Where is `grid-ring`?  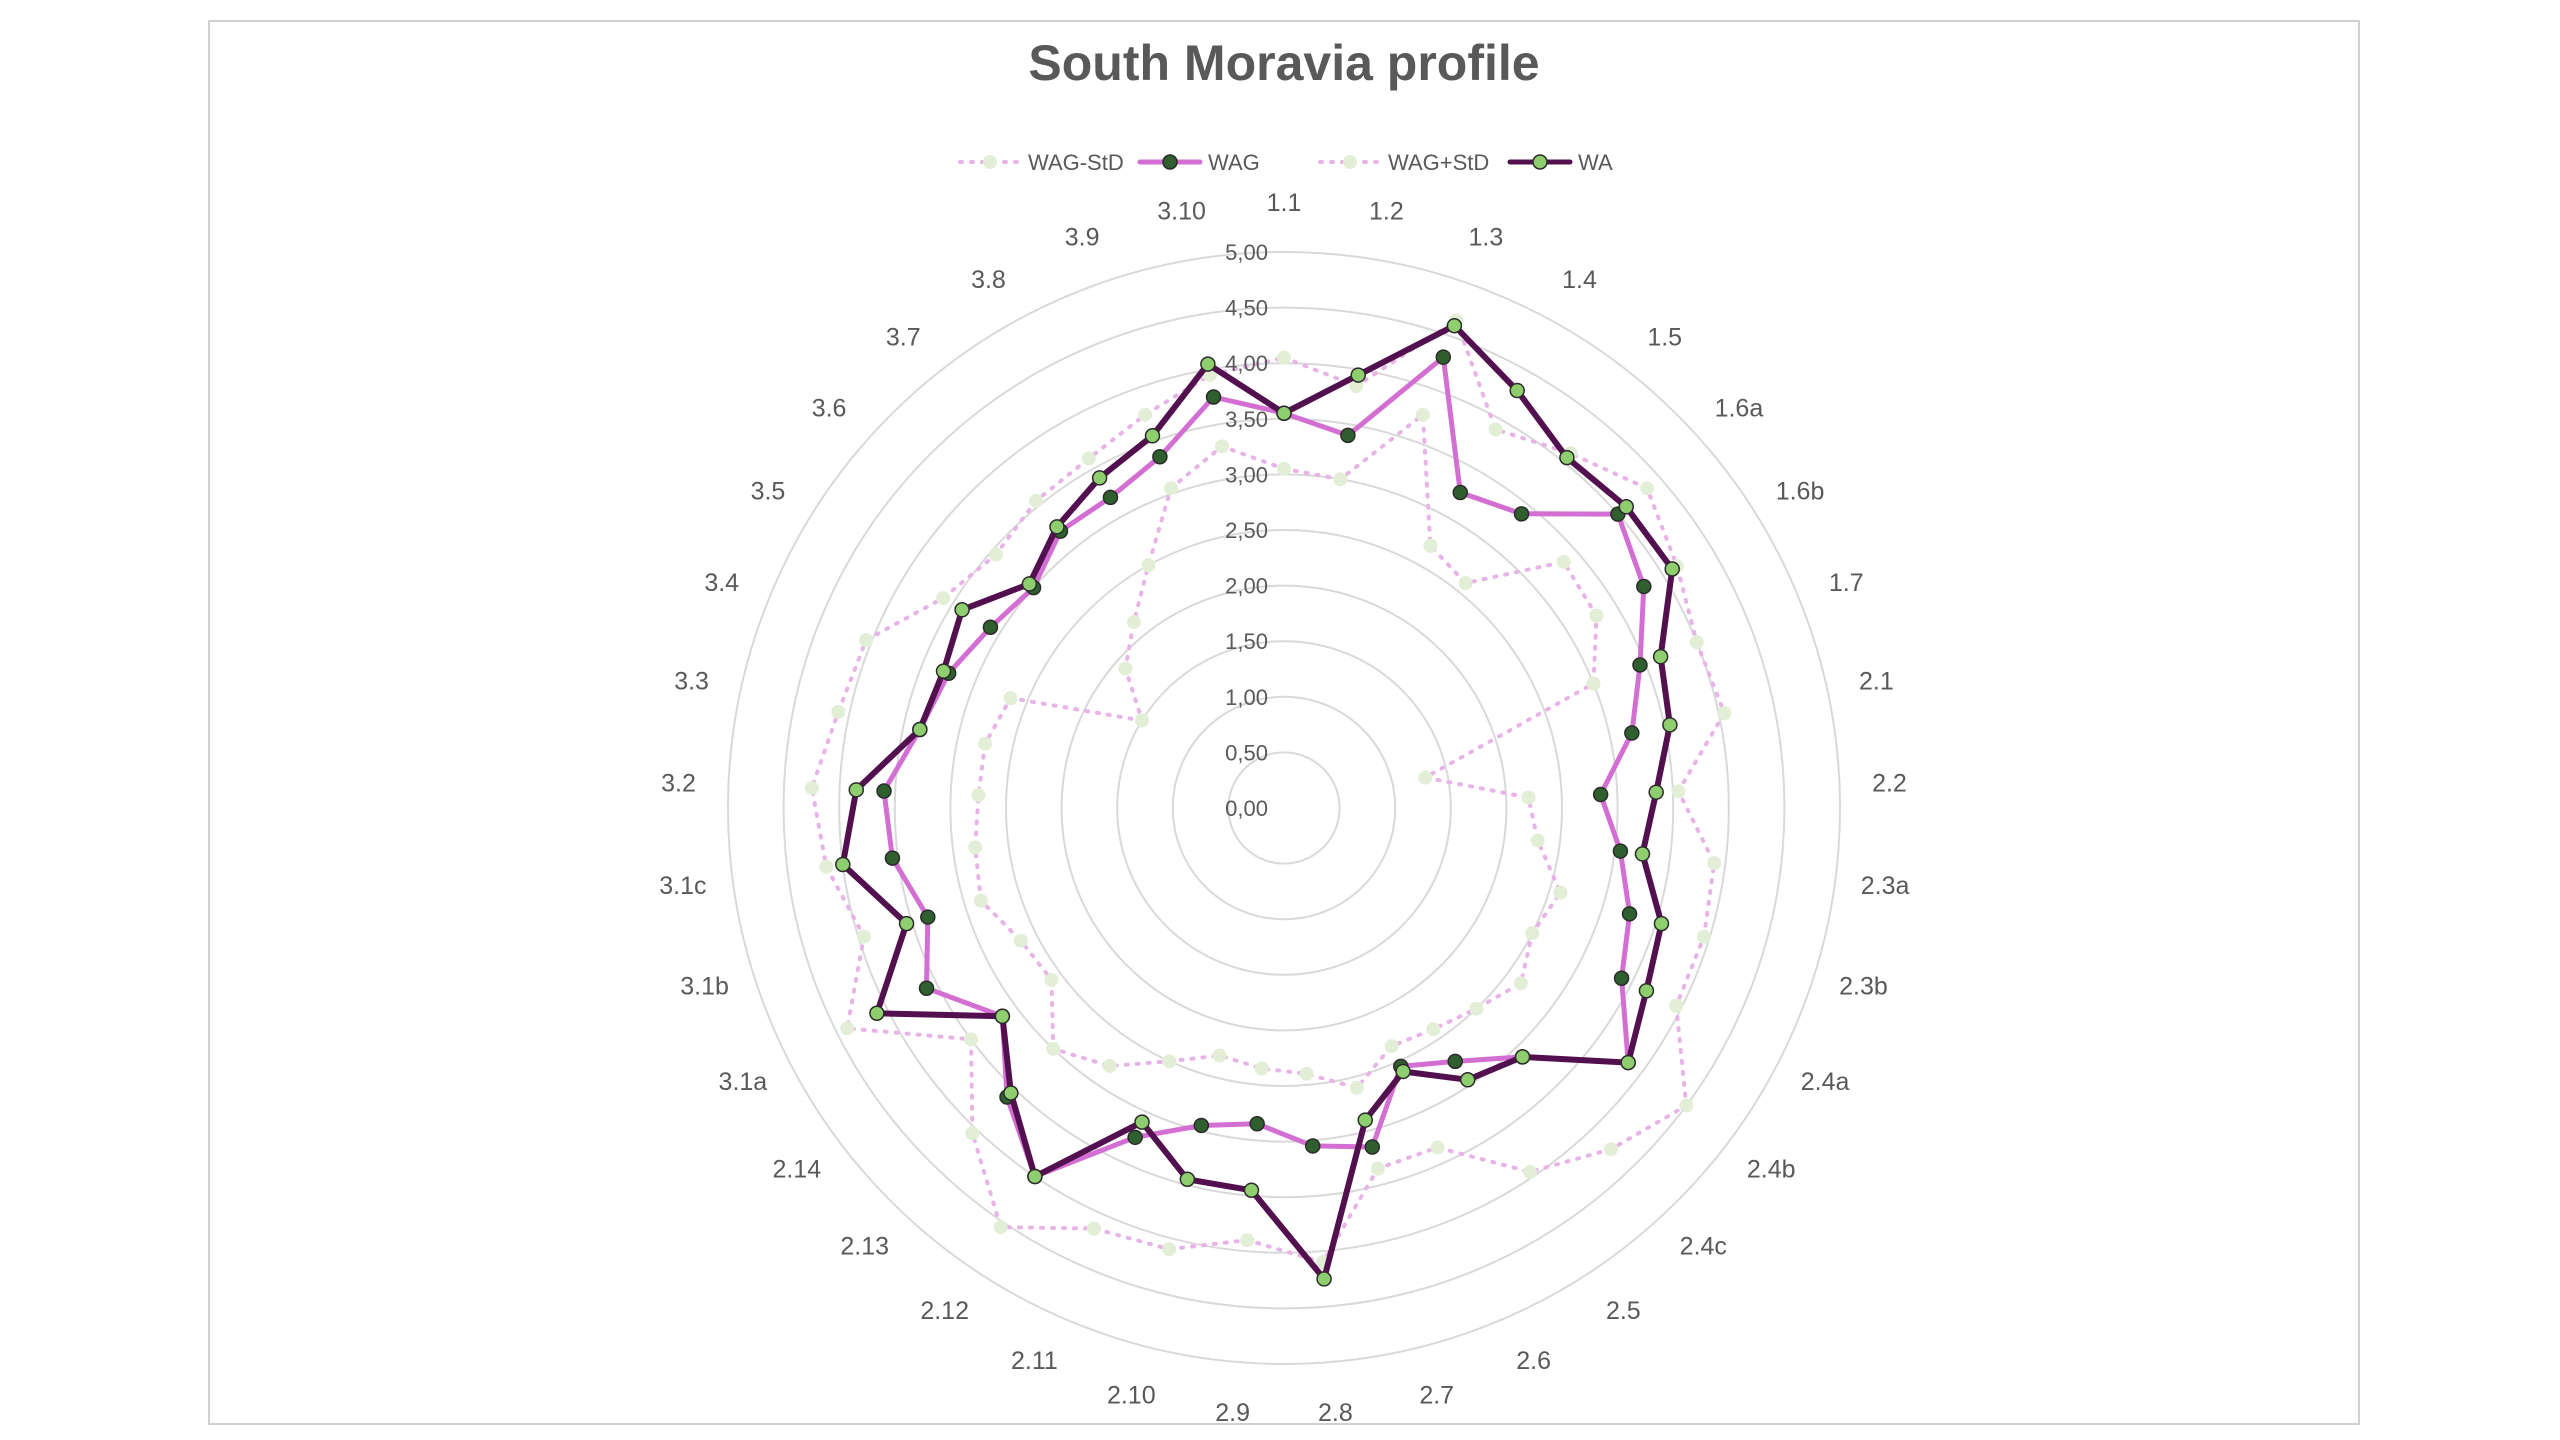
grid-ring is located at coordinates (1284, 808).